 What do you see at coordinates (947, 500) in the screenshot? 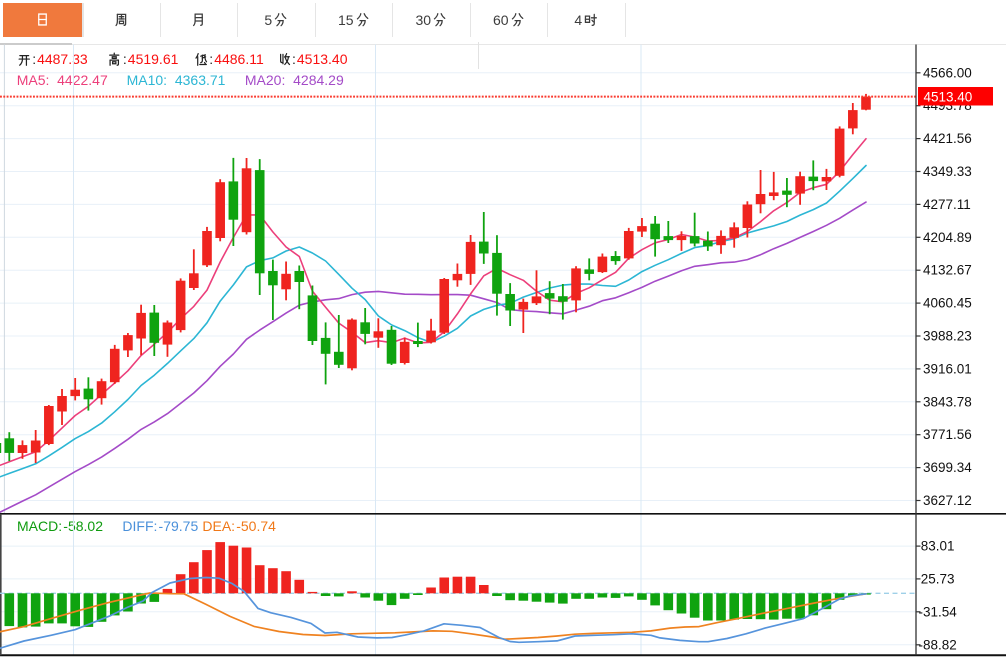
I see `svg-text: 3627.12` at bounding box center [947, 500].